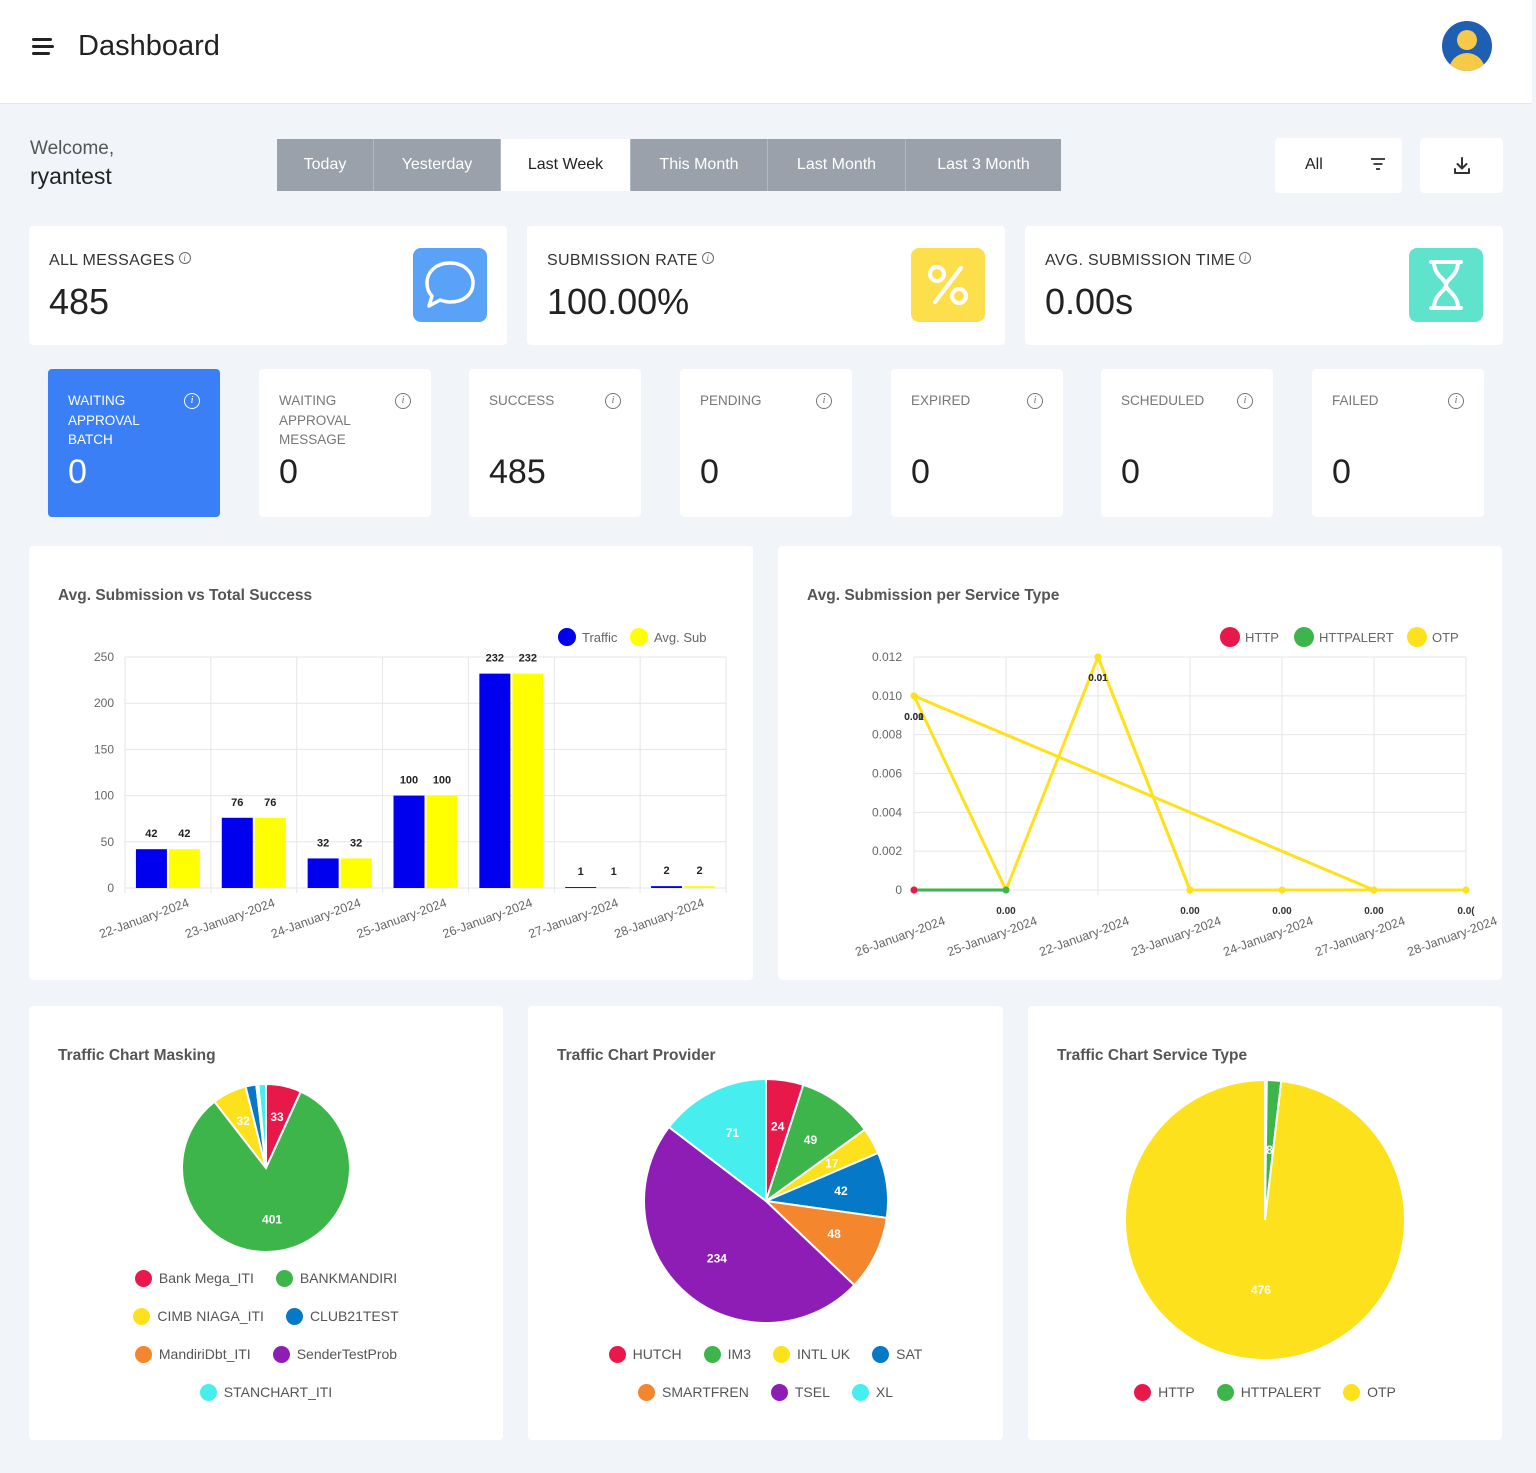 This screenshot has height=1473, width=1536. I want to click on legend-label: OTP, so click(1445, 637).